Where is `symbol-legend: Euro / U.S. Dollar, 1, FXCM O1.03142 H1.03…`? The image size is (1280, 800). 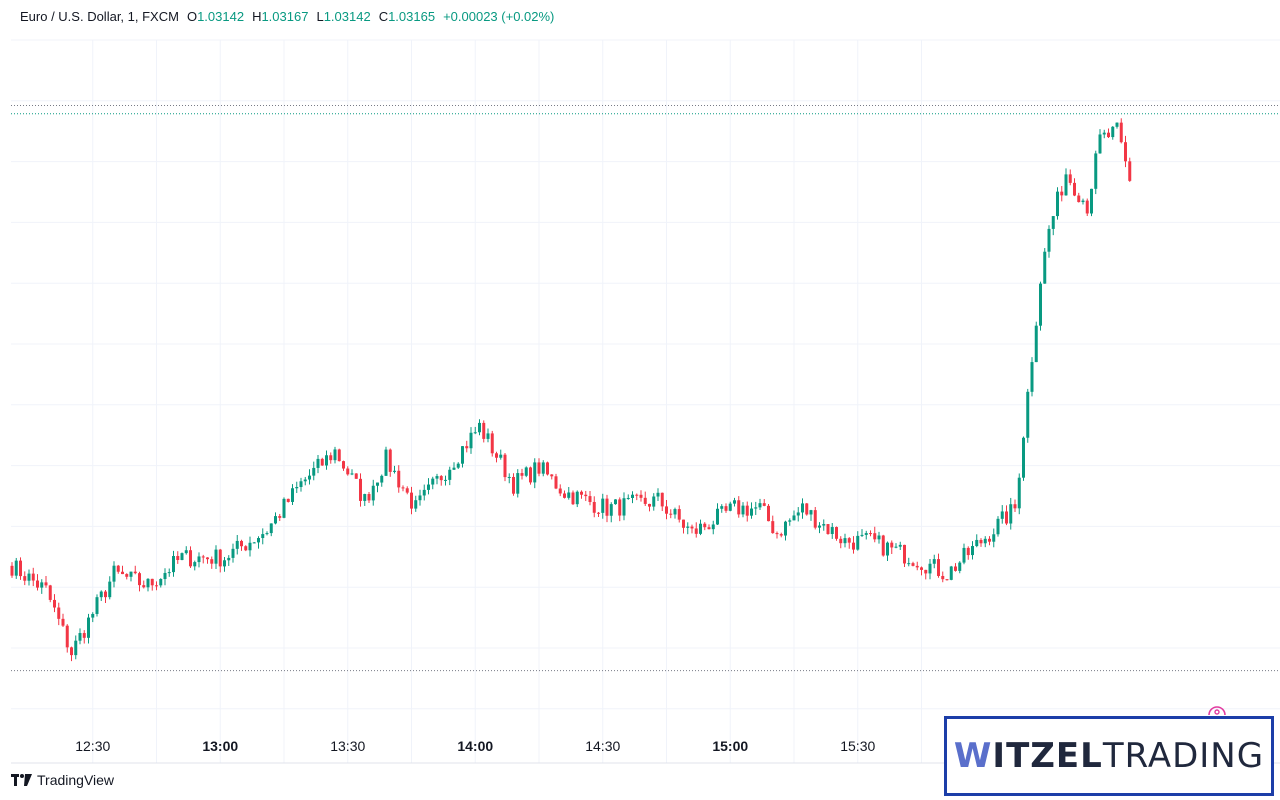
symbol-legend: Euro / U.S. Dollar, 1, FXCM O1.03142 H1.03… is located at coordinates (287, 17).